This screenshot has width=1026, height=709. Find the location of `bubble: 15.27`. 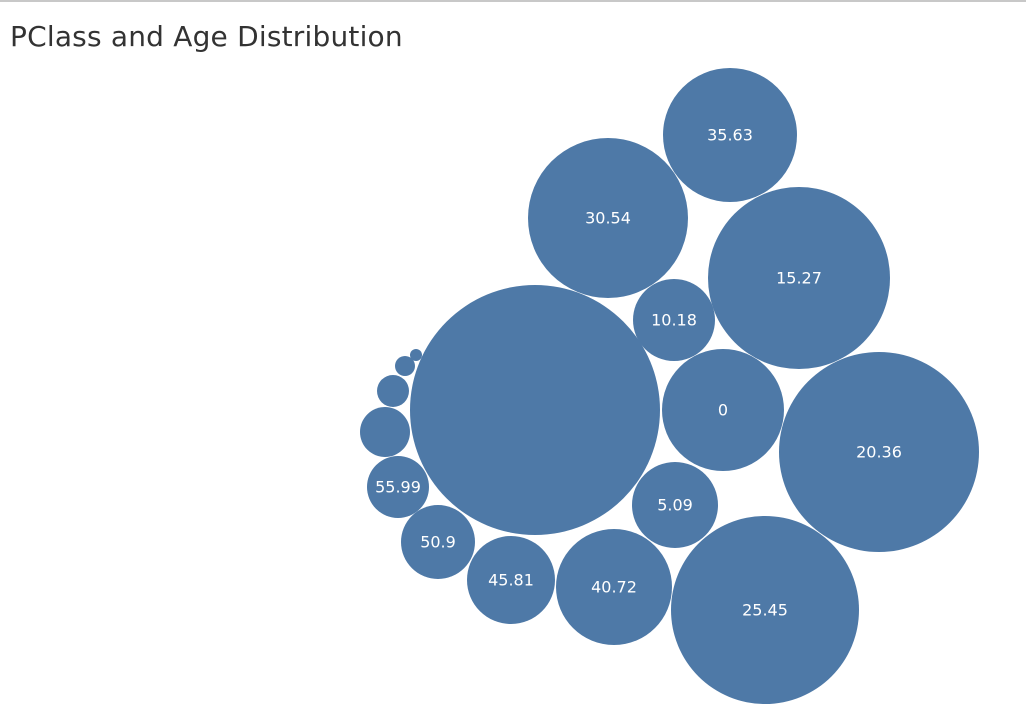

bubble: 15.27 is located at coordinates (799, 278).